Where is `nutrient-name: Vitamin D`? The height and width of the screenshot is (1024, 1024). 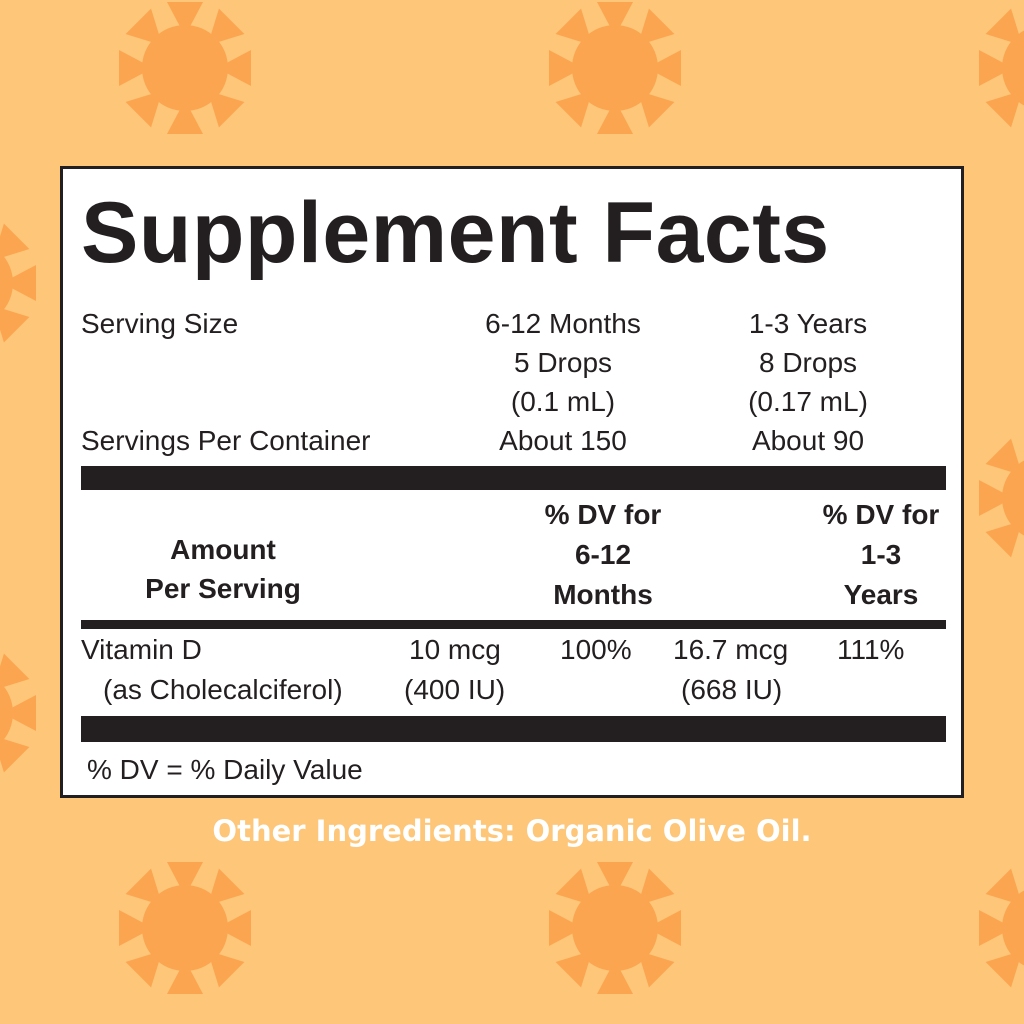
nutrient-name: Vitamin D is located at coordinates (141, 649).